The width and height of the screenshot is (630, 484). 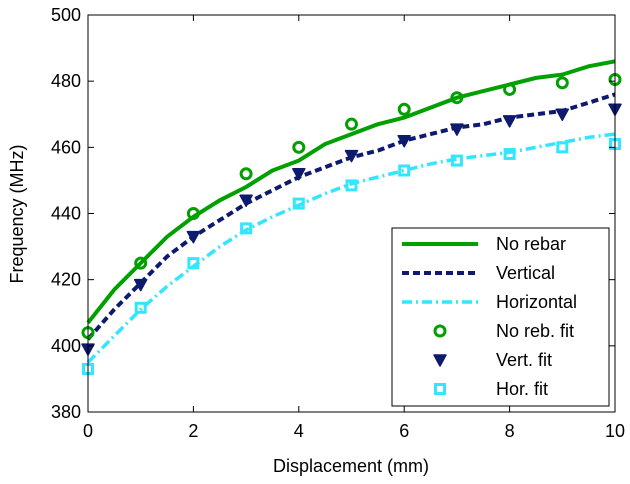 What do you see at coordinates (66, 81) in the screenshot?
I see `y-tick-label: 480` at bounding box center [66, 81].